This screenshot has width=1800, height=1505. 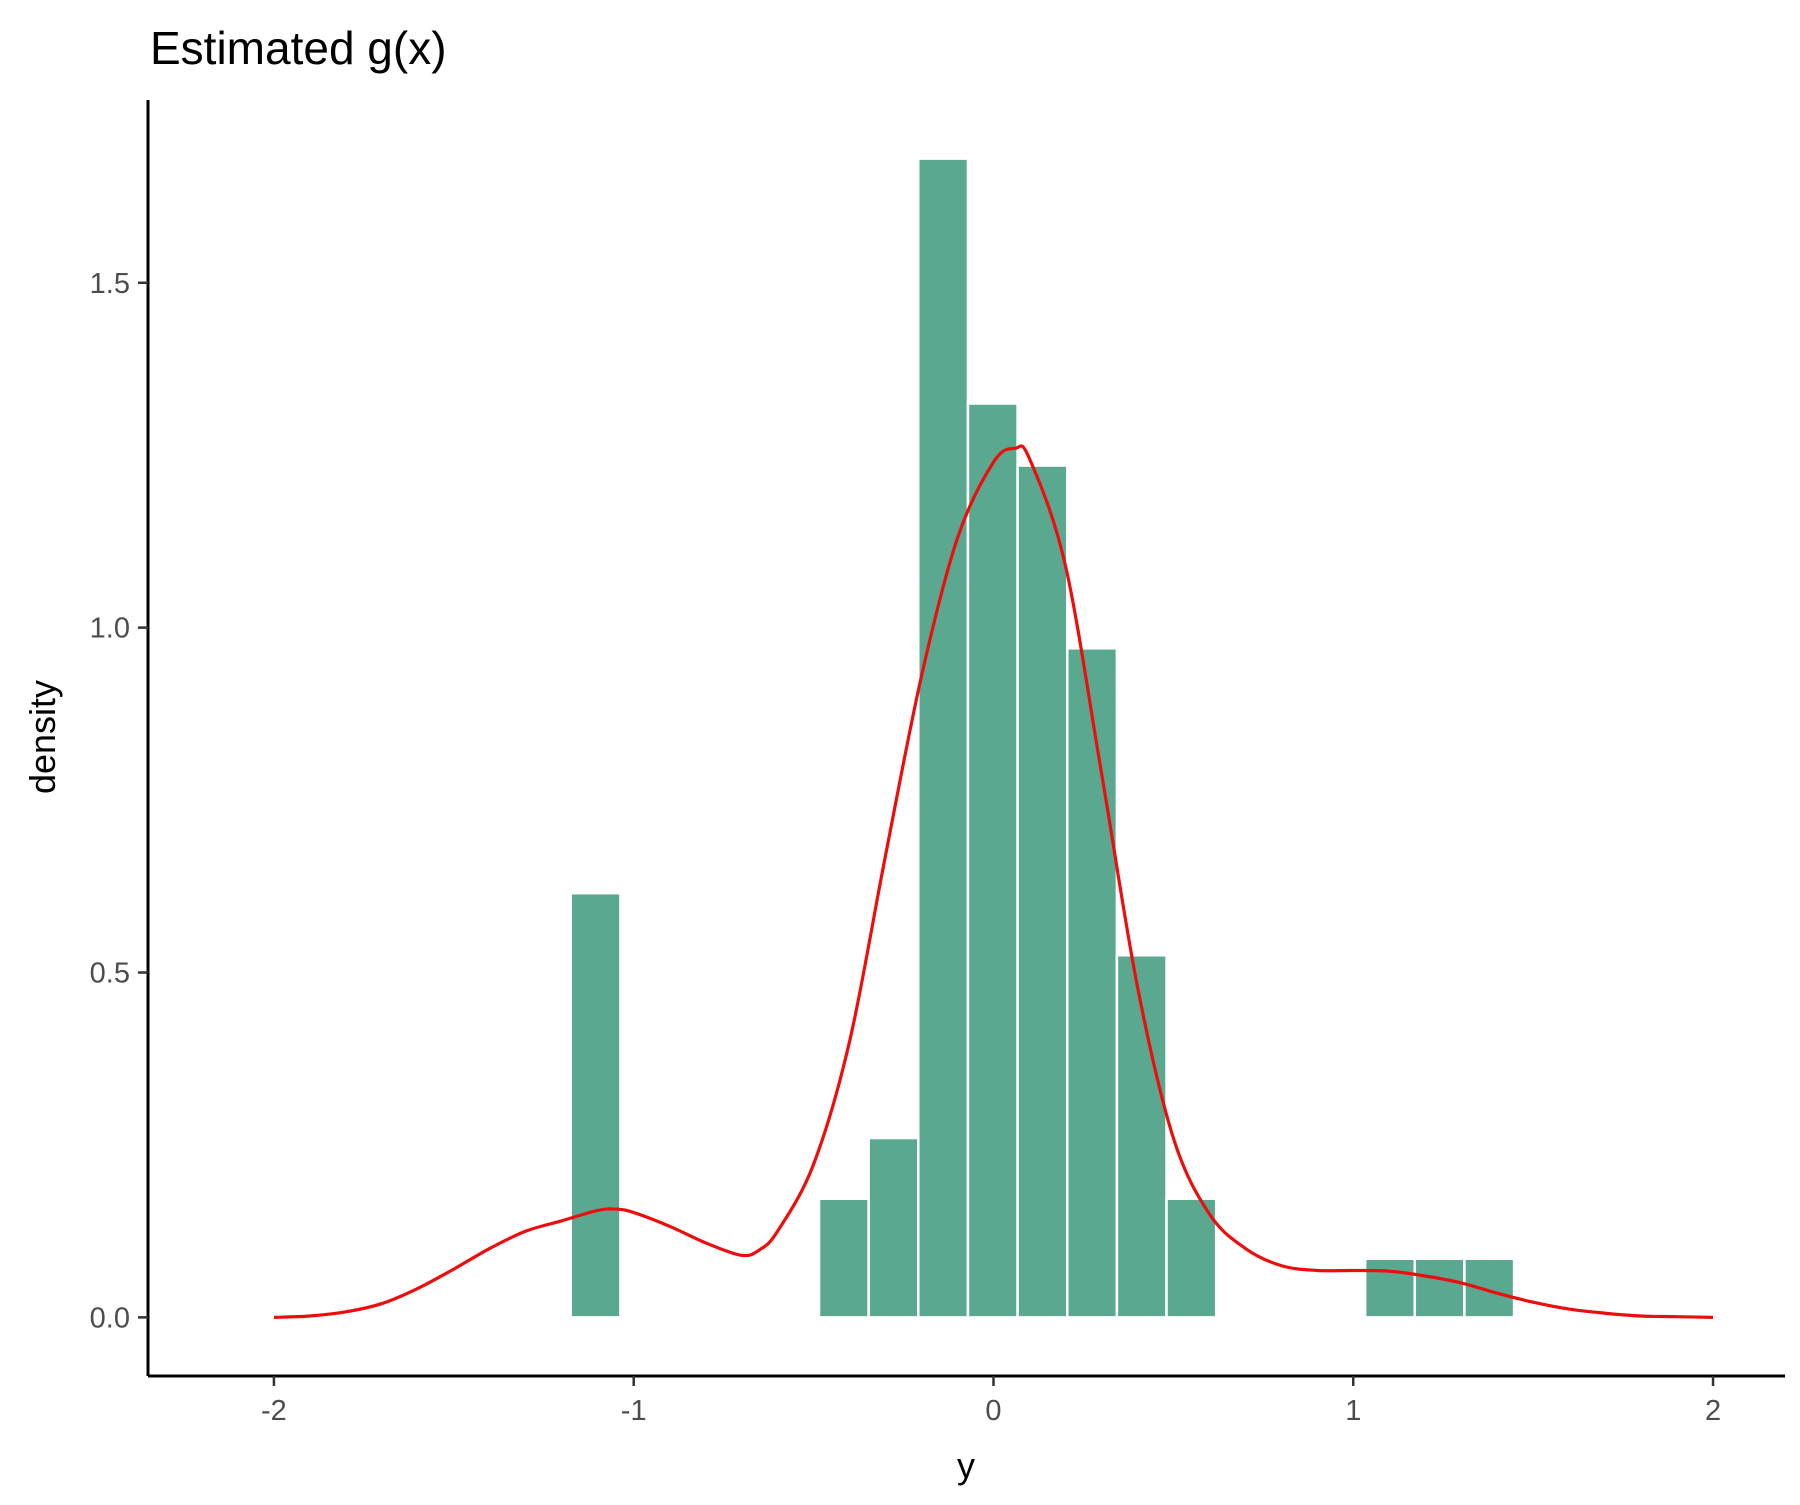 What do you see at coordinates (993, 1411) in the screenshot?
I see `x-tick-label: 0` at bounding box center [993, 1411].